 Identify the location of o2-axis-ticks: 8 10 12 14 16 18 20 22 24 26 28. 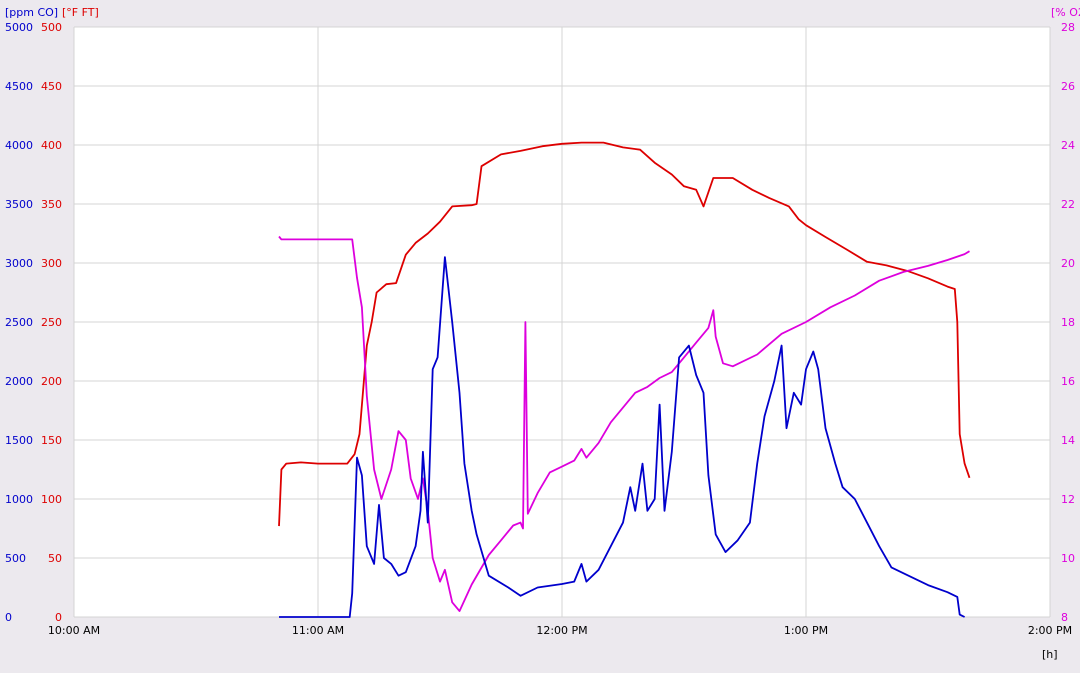
(1068, 322).